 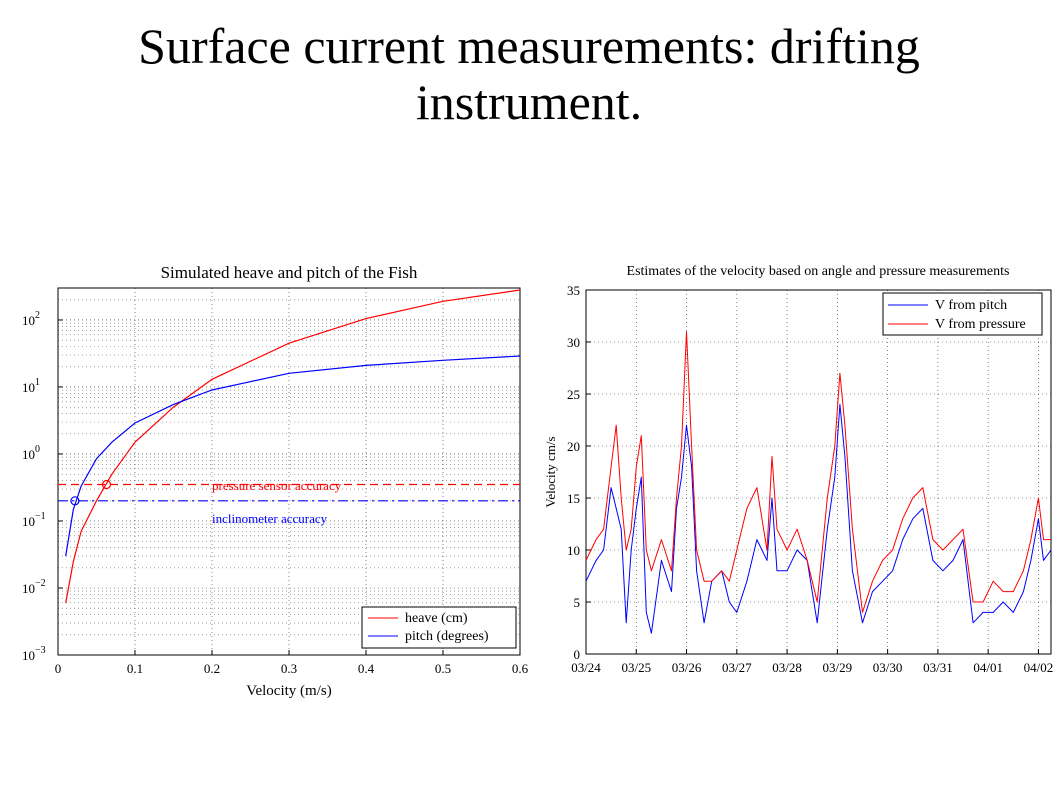 What do you see at coordinates (687, 667) in the screenshot?
I see `x-tick-label: 03/26` at bounding box center [687, 667].